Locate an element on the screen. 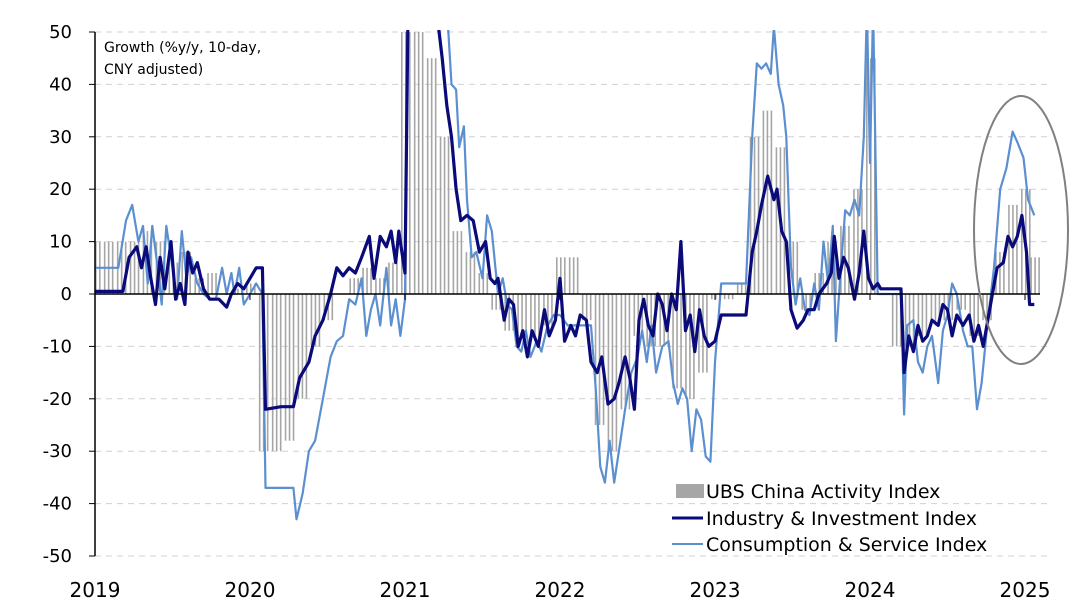 Image resolution: width=1069 pixels, height=609 pixels. y-tick-label: -10 is located at coordinates (57, 346).